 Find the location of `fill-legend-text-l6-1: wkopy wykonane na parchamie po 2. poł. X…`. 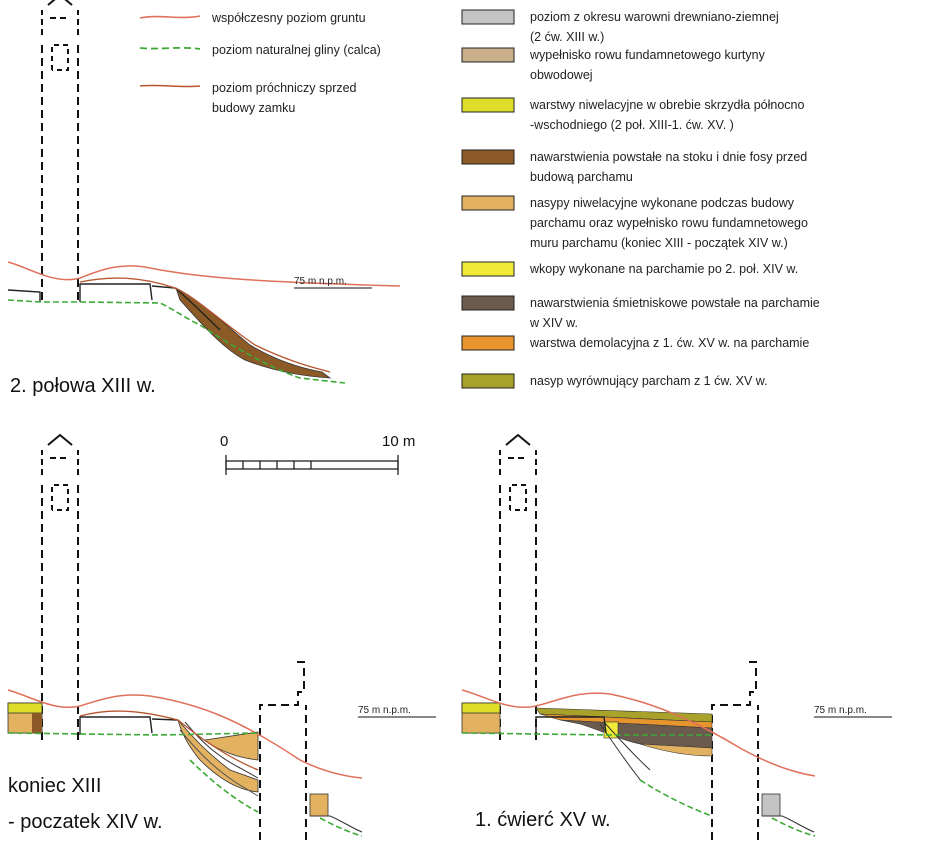

fill-legend-text-l6-1: wkopy wykonane na parchamie po 2. poł. X… is located at coordinates (663, 269).